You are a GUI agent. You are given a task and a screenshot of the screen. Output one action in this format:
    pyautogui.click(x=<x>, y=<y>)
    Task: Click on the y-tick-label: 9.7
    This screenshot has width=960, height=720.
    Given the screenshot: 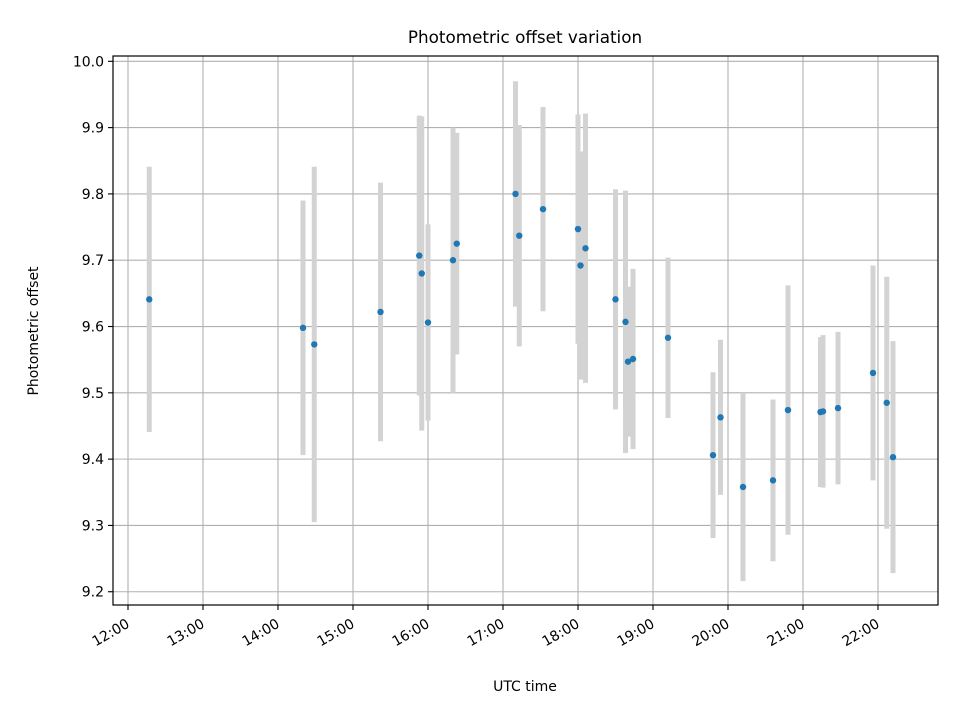 What is the action you would take?
    pyautogui.click(x=93, y=261)
    